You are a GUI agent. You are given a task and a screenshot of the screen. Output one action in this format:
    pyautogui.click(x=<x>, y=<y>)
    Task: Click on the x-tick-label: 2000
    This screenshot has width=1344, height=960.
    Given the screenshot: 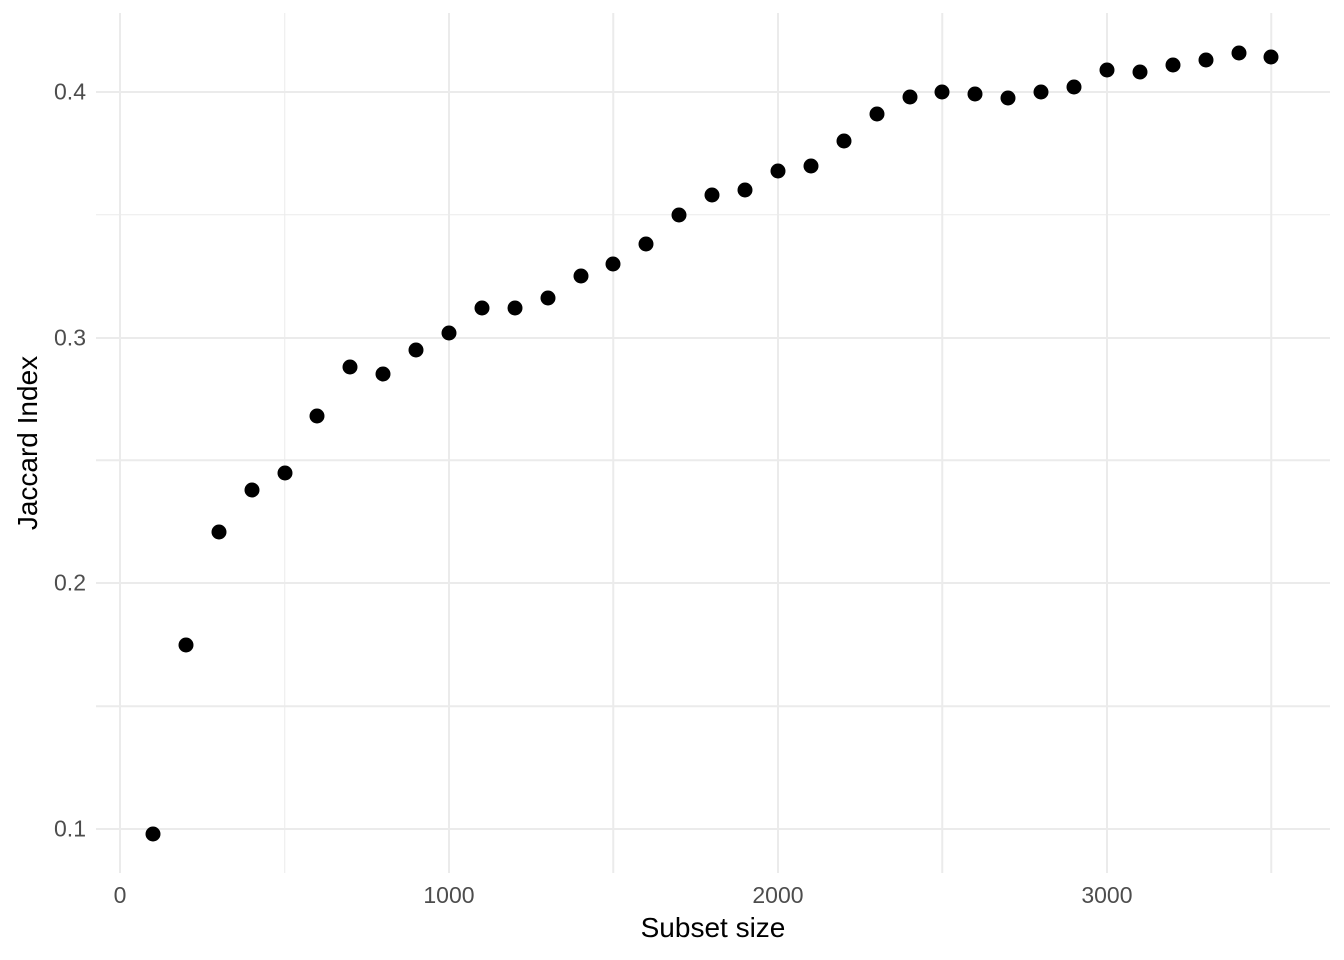 What is the action you would take?
    pyautogui.click(x=778, y=895)
    